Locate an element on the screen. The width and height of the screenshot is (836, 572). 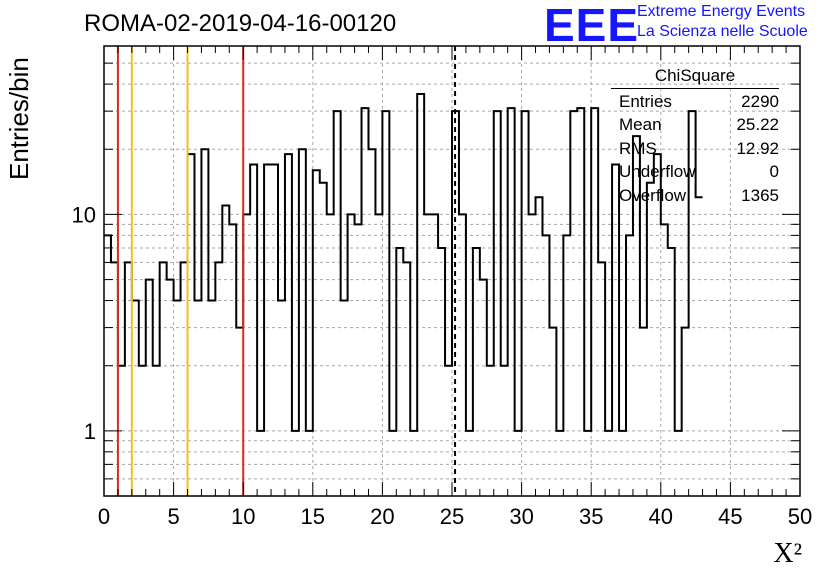
x-tick-label: 50 is located at coordinates (800, 516).